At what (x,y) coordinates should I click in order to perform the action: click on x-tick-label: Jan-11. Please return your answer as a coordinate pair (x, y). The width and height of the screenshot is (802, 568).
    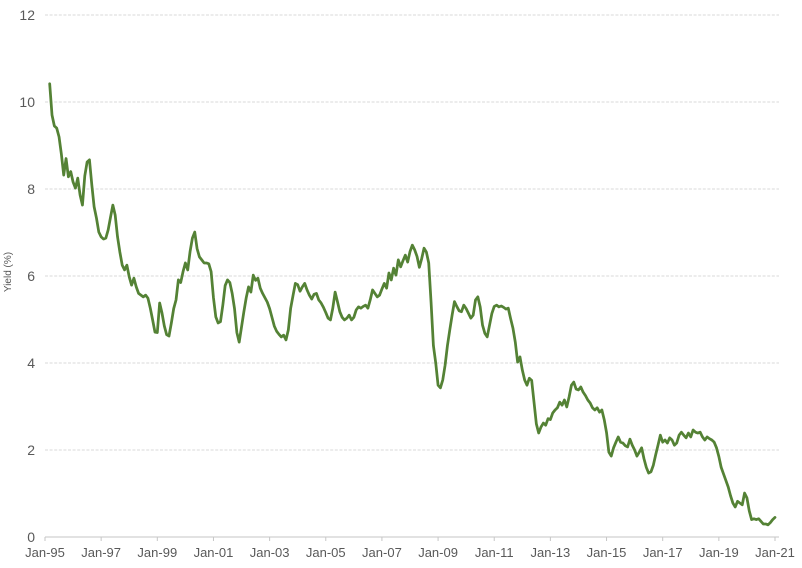
    Looking at the image, I should click on (494, 552).